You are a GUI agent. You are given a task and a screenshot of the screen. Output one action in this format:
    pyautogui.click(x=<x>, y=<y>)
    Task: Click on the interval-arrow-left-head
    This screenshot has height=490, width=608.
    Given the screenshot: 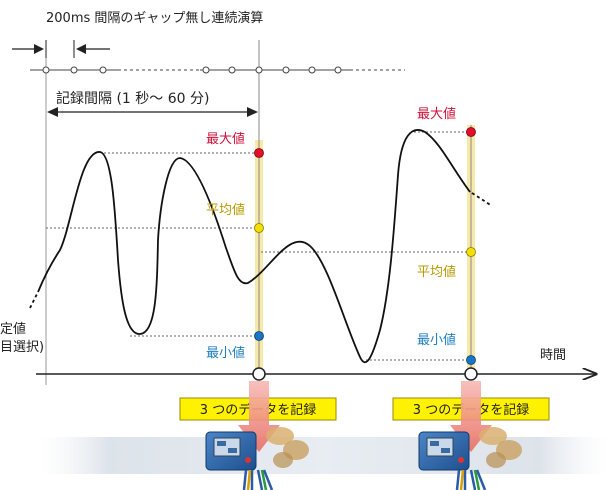 What is the action you would take?
    pyautogui.click(x=39, y=49)
    